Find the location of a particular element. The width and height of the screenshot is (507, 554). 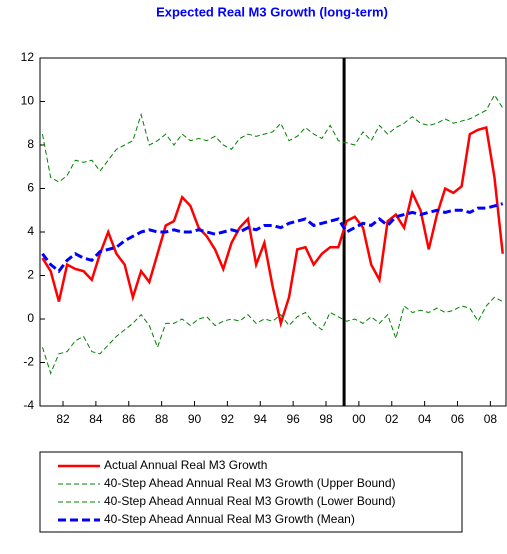

y-tick-label: 10 is located at coordinates (28, 101).